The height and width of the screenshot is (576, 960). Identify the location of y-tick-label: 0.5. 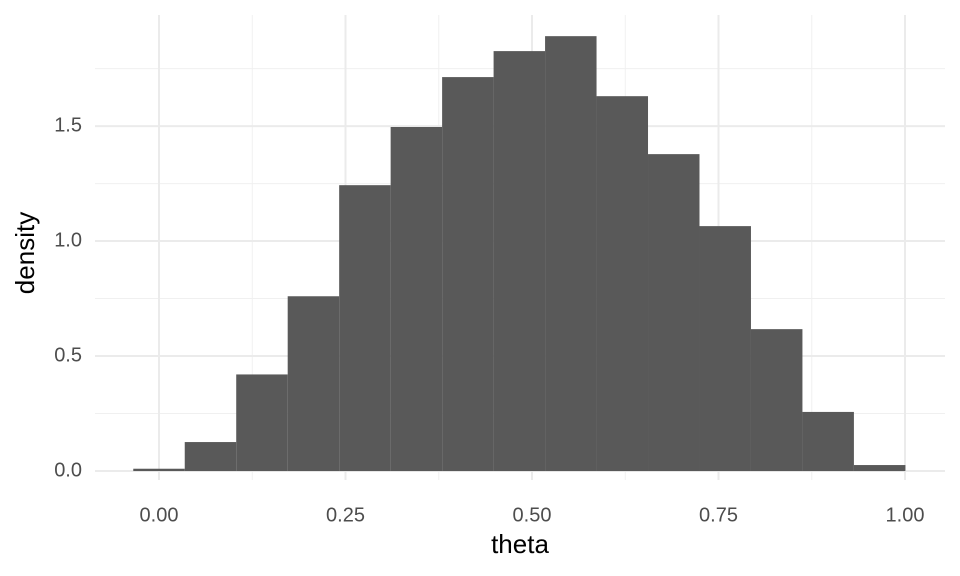
(68, 355).